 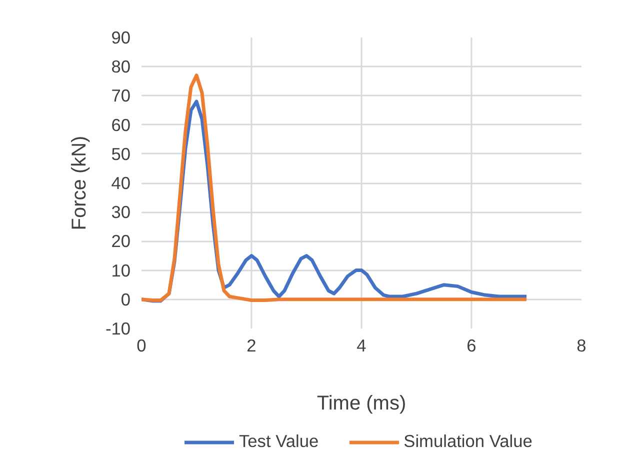 What do you see at coordinates (79, 183) in the screenshot?
I see `y-axis-title: Force (kN)` at bounding box center [79, 183].